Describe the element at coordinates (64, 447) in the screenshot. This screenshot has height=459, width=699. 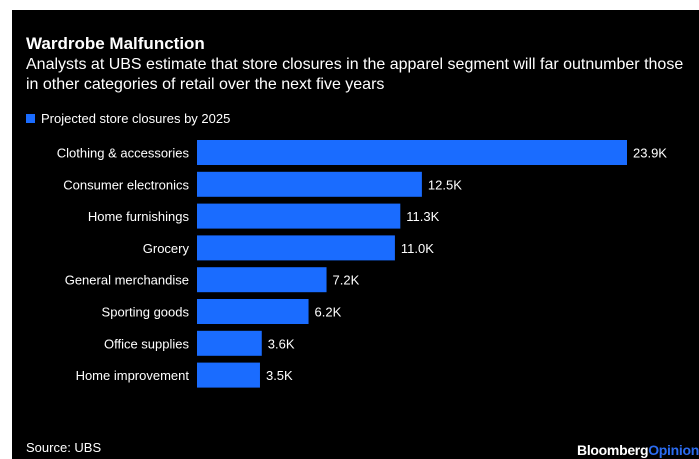
I see `source-note: Source: UBS` at that location.